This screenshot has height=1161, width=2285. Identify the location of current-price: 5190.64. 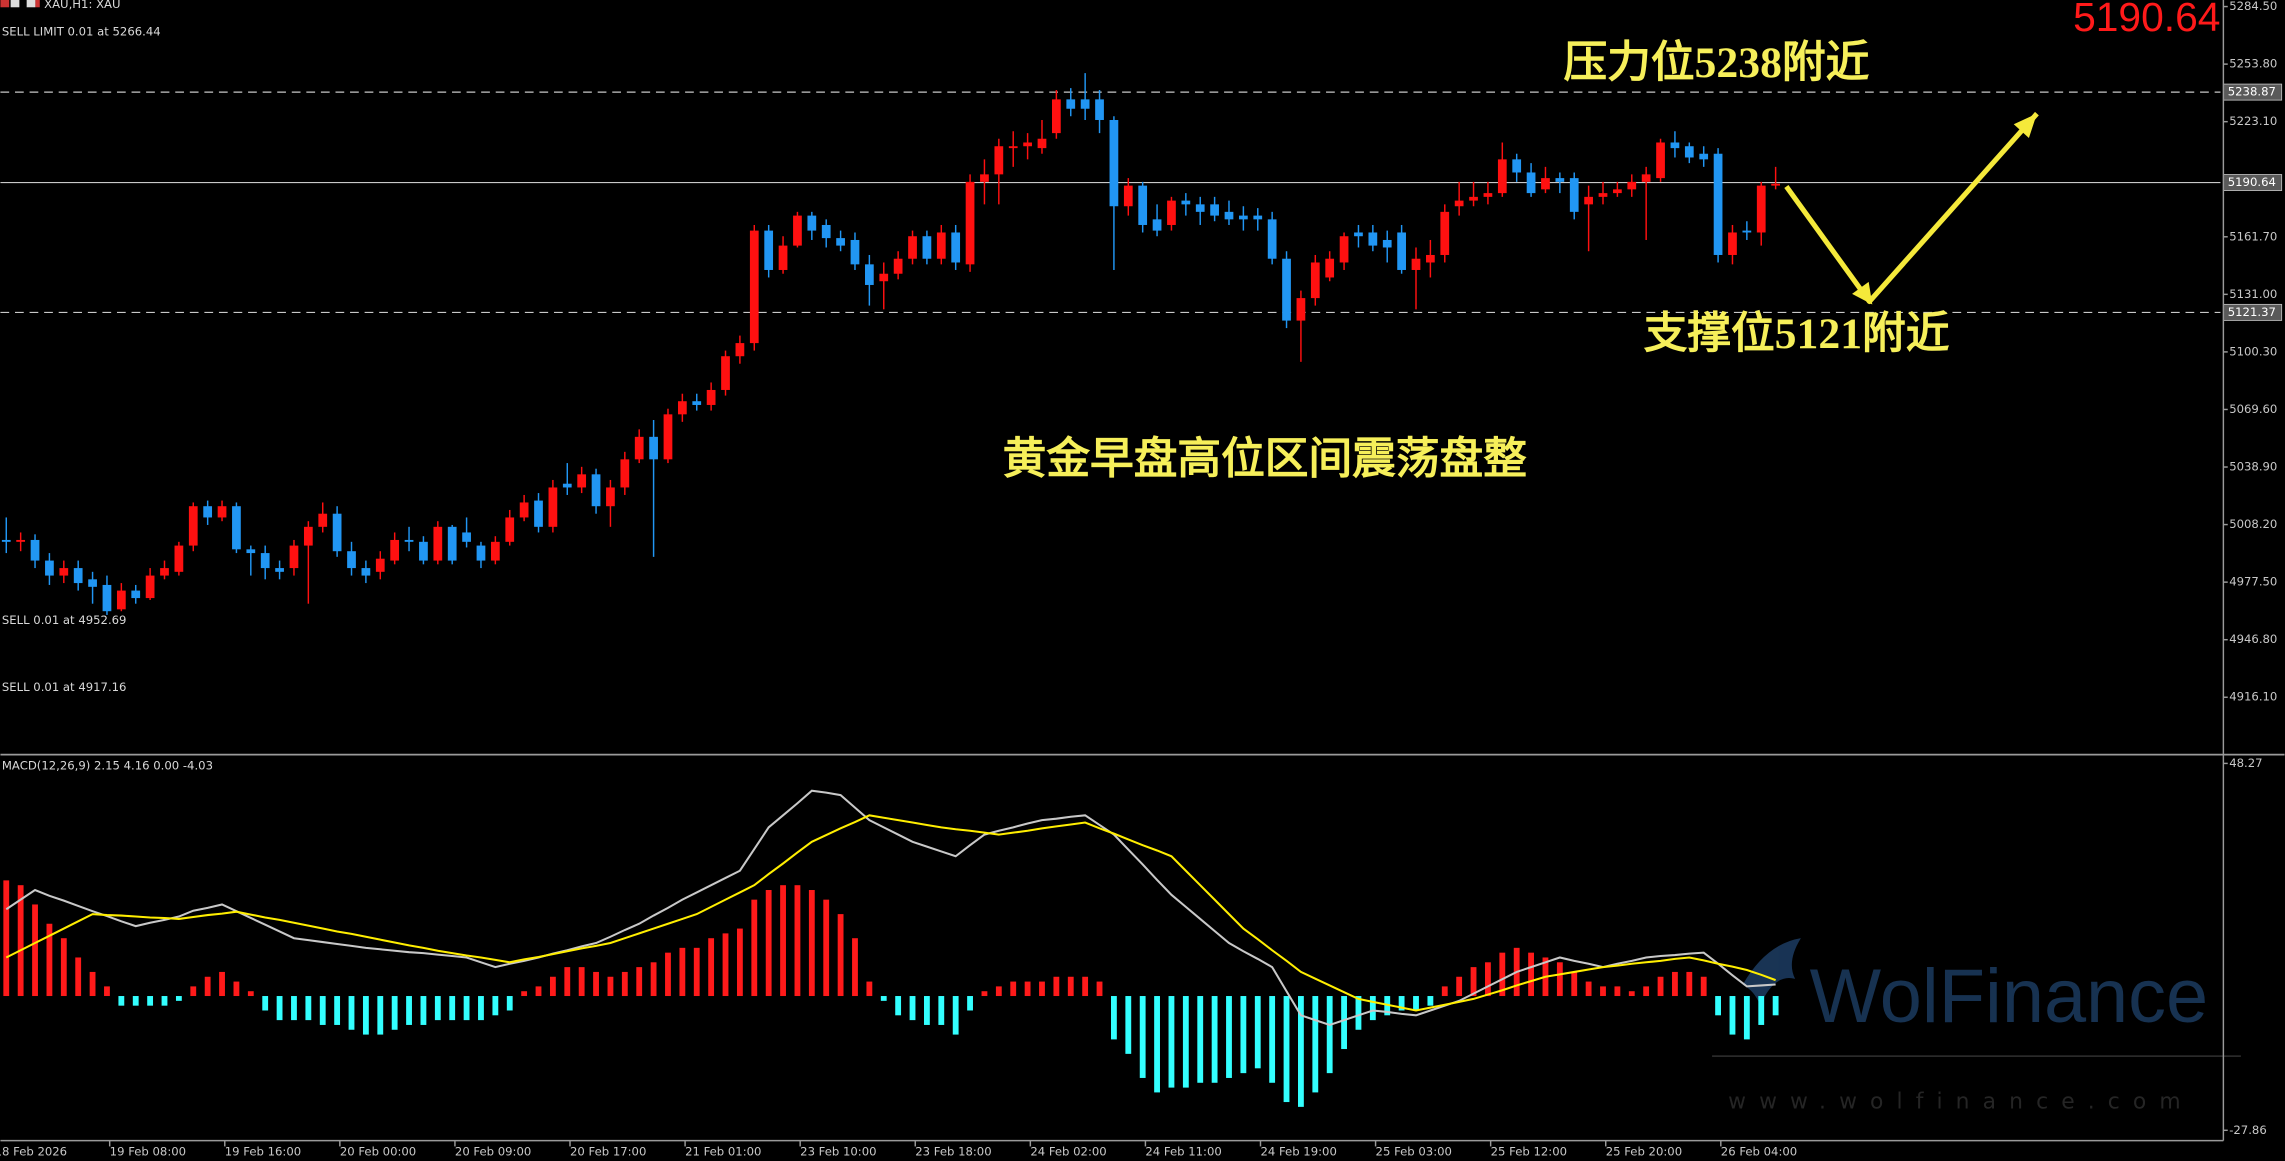
(2146, 20).